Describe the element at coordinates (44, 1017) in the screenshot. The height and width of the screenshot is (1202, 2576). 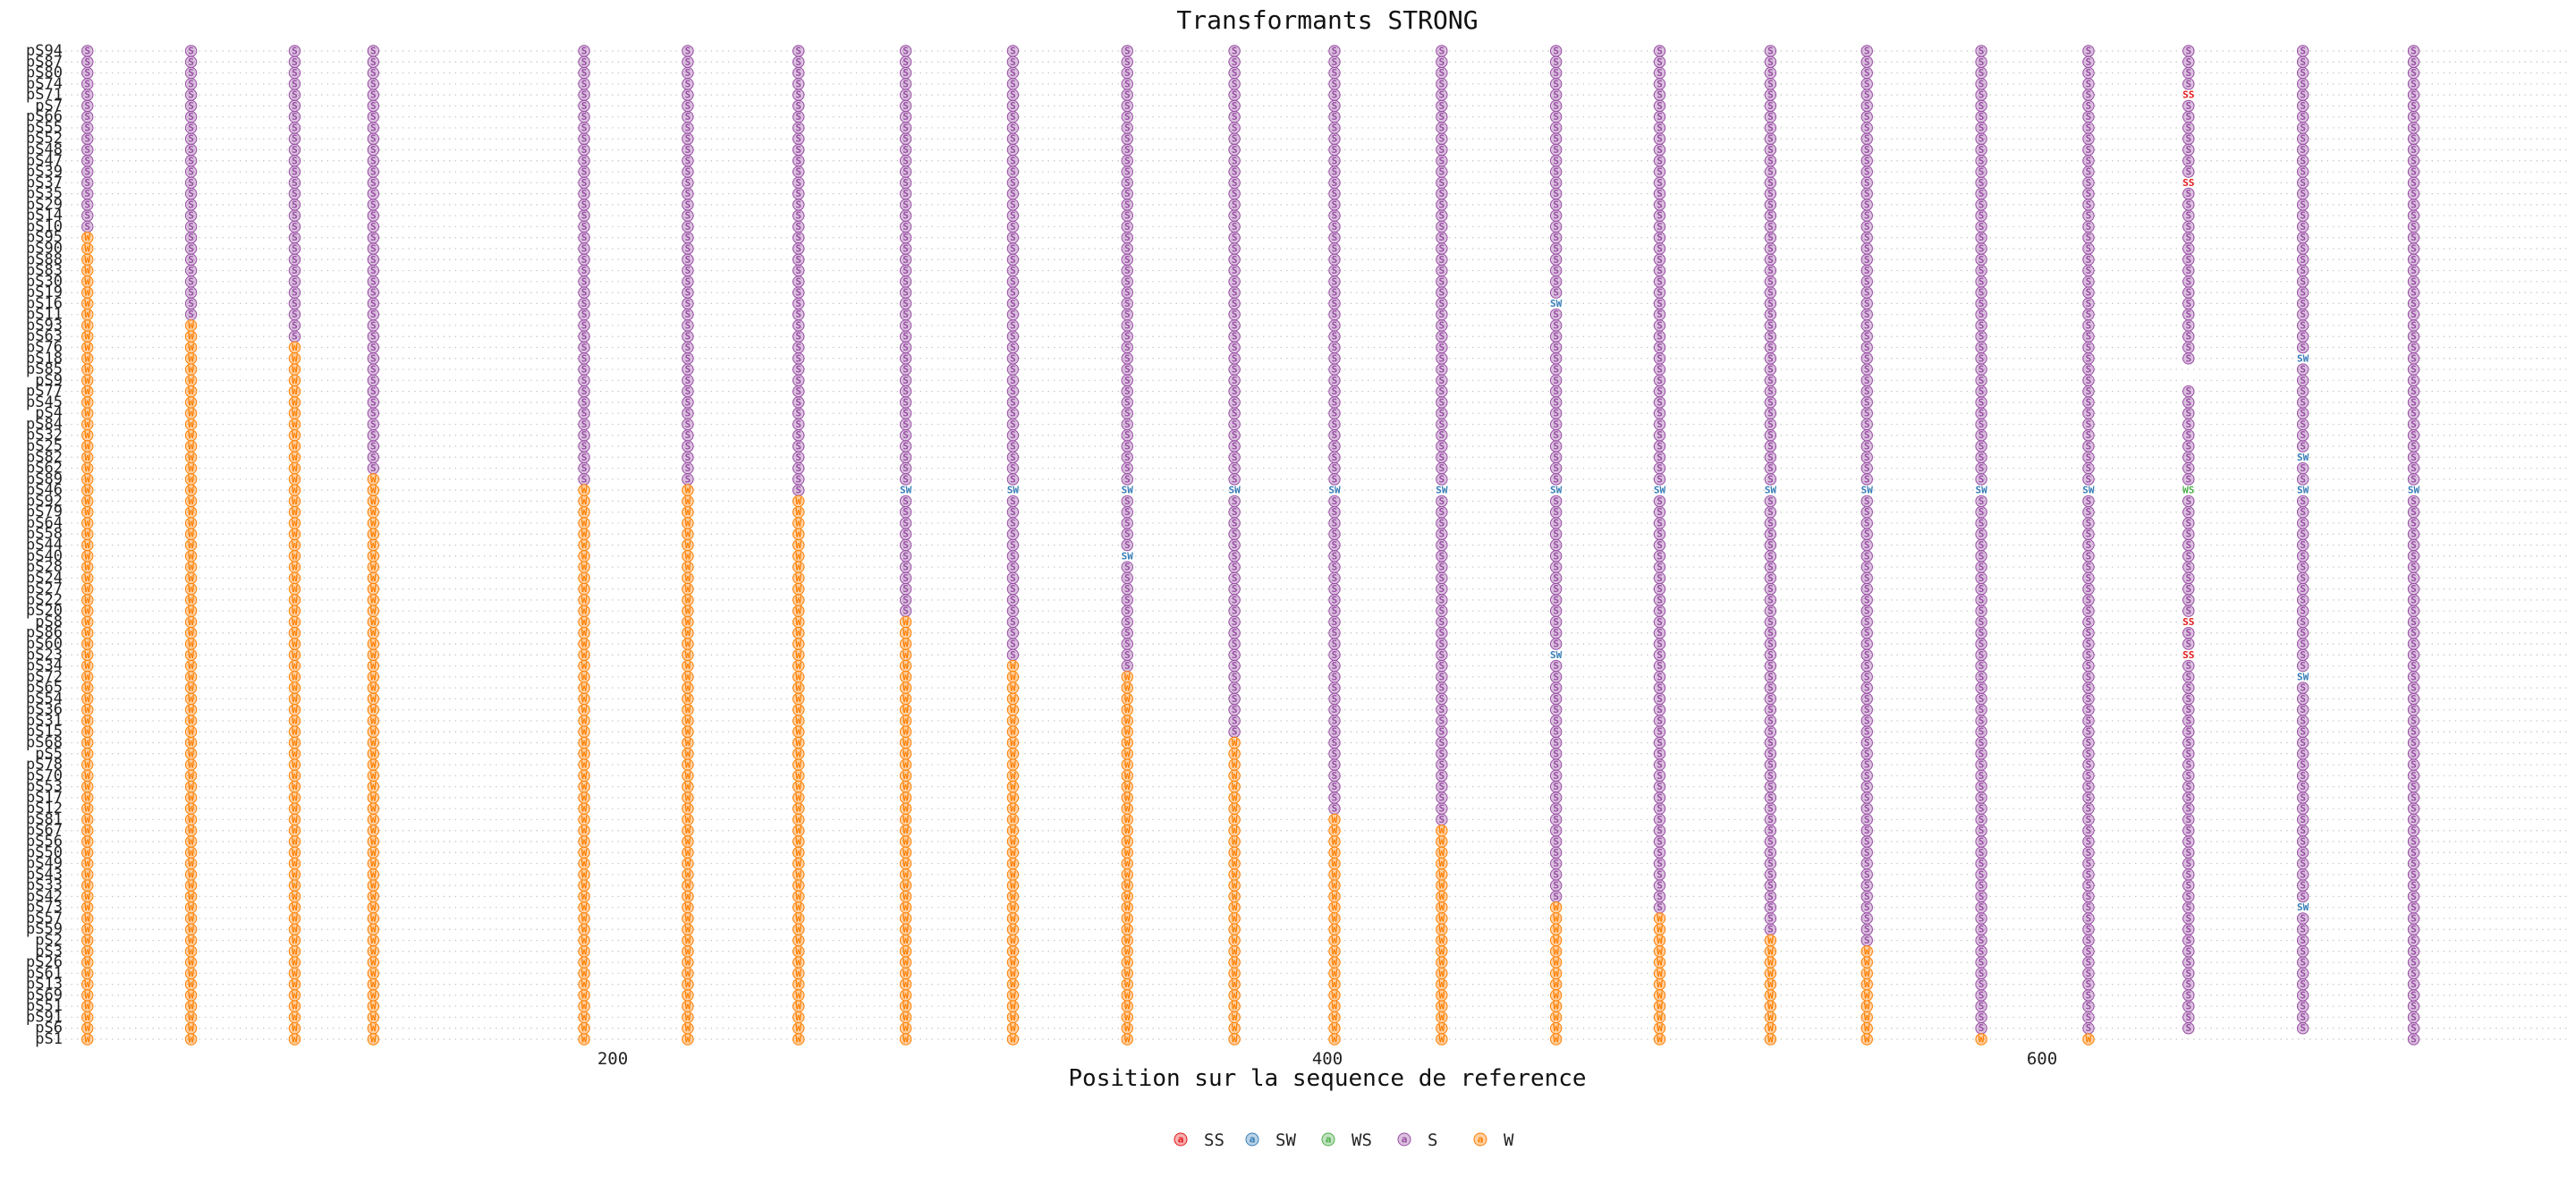
I see `y-tick-label: pS91` at that location.